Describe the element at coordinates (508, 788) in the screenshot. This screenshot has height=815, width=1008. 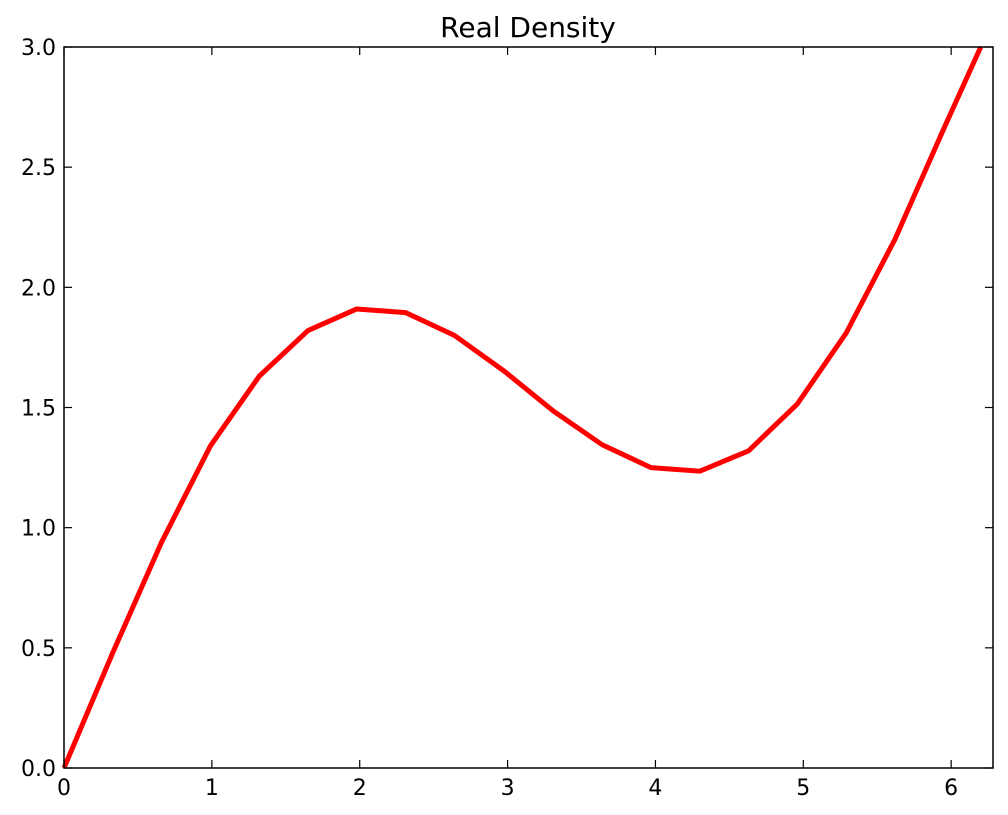
I see `x-tick-label: 3` at that location.